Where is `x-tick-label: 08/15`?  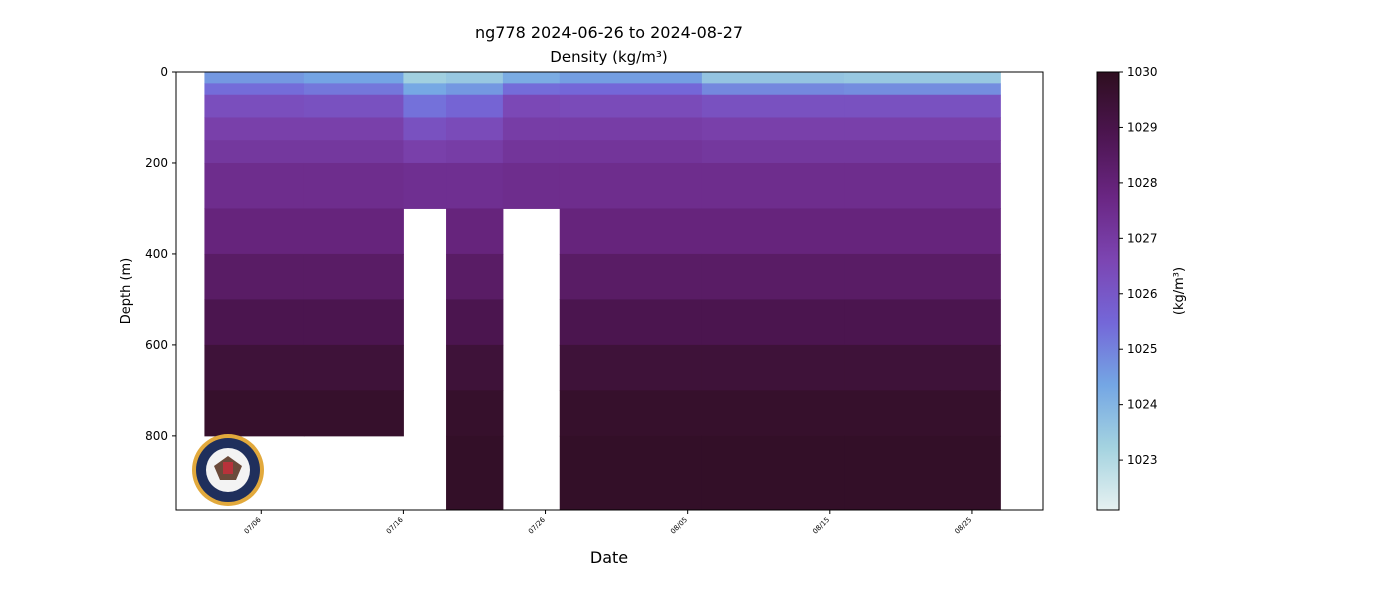 x-tick-label: 08/15 is located at coordinates (821, 526).